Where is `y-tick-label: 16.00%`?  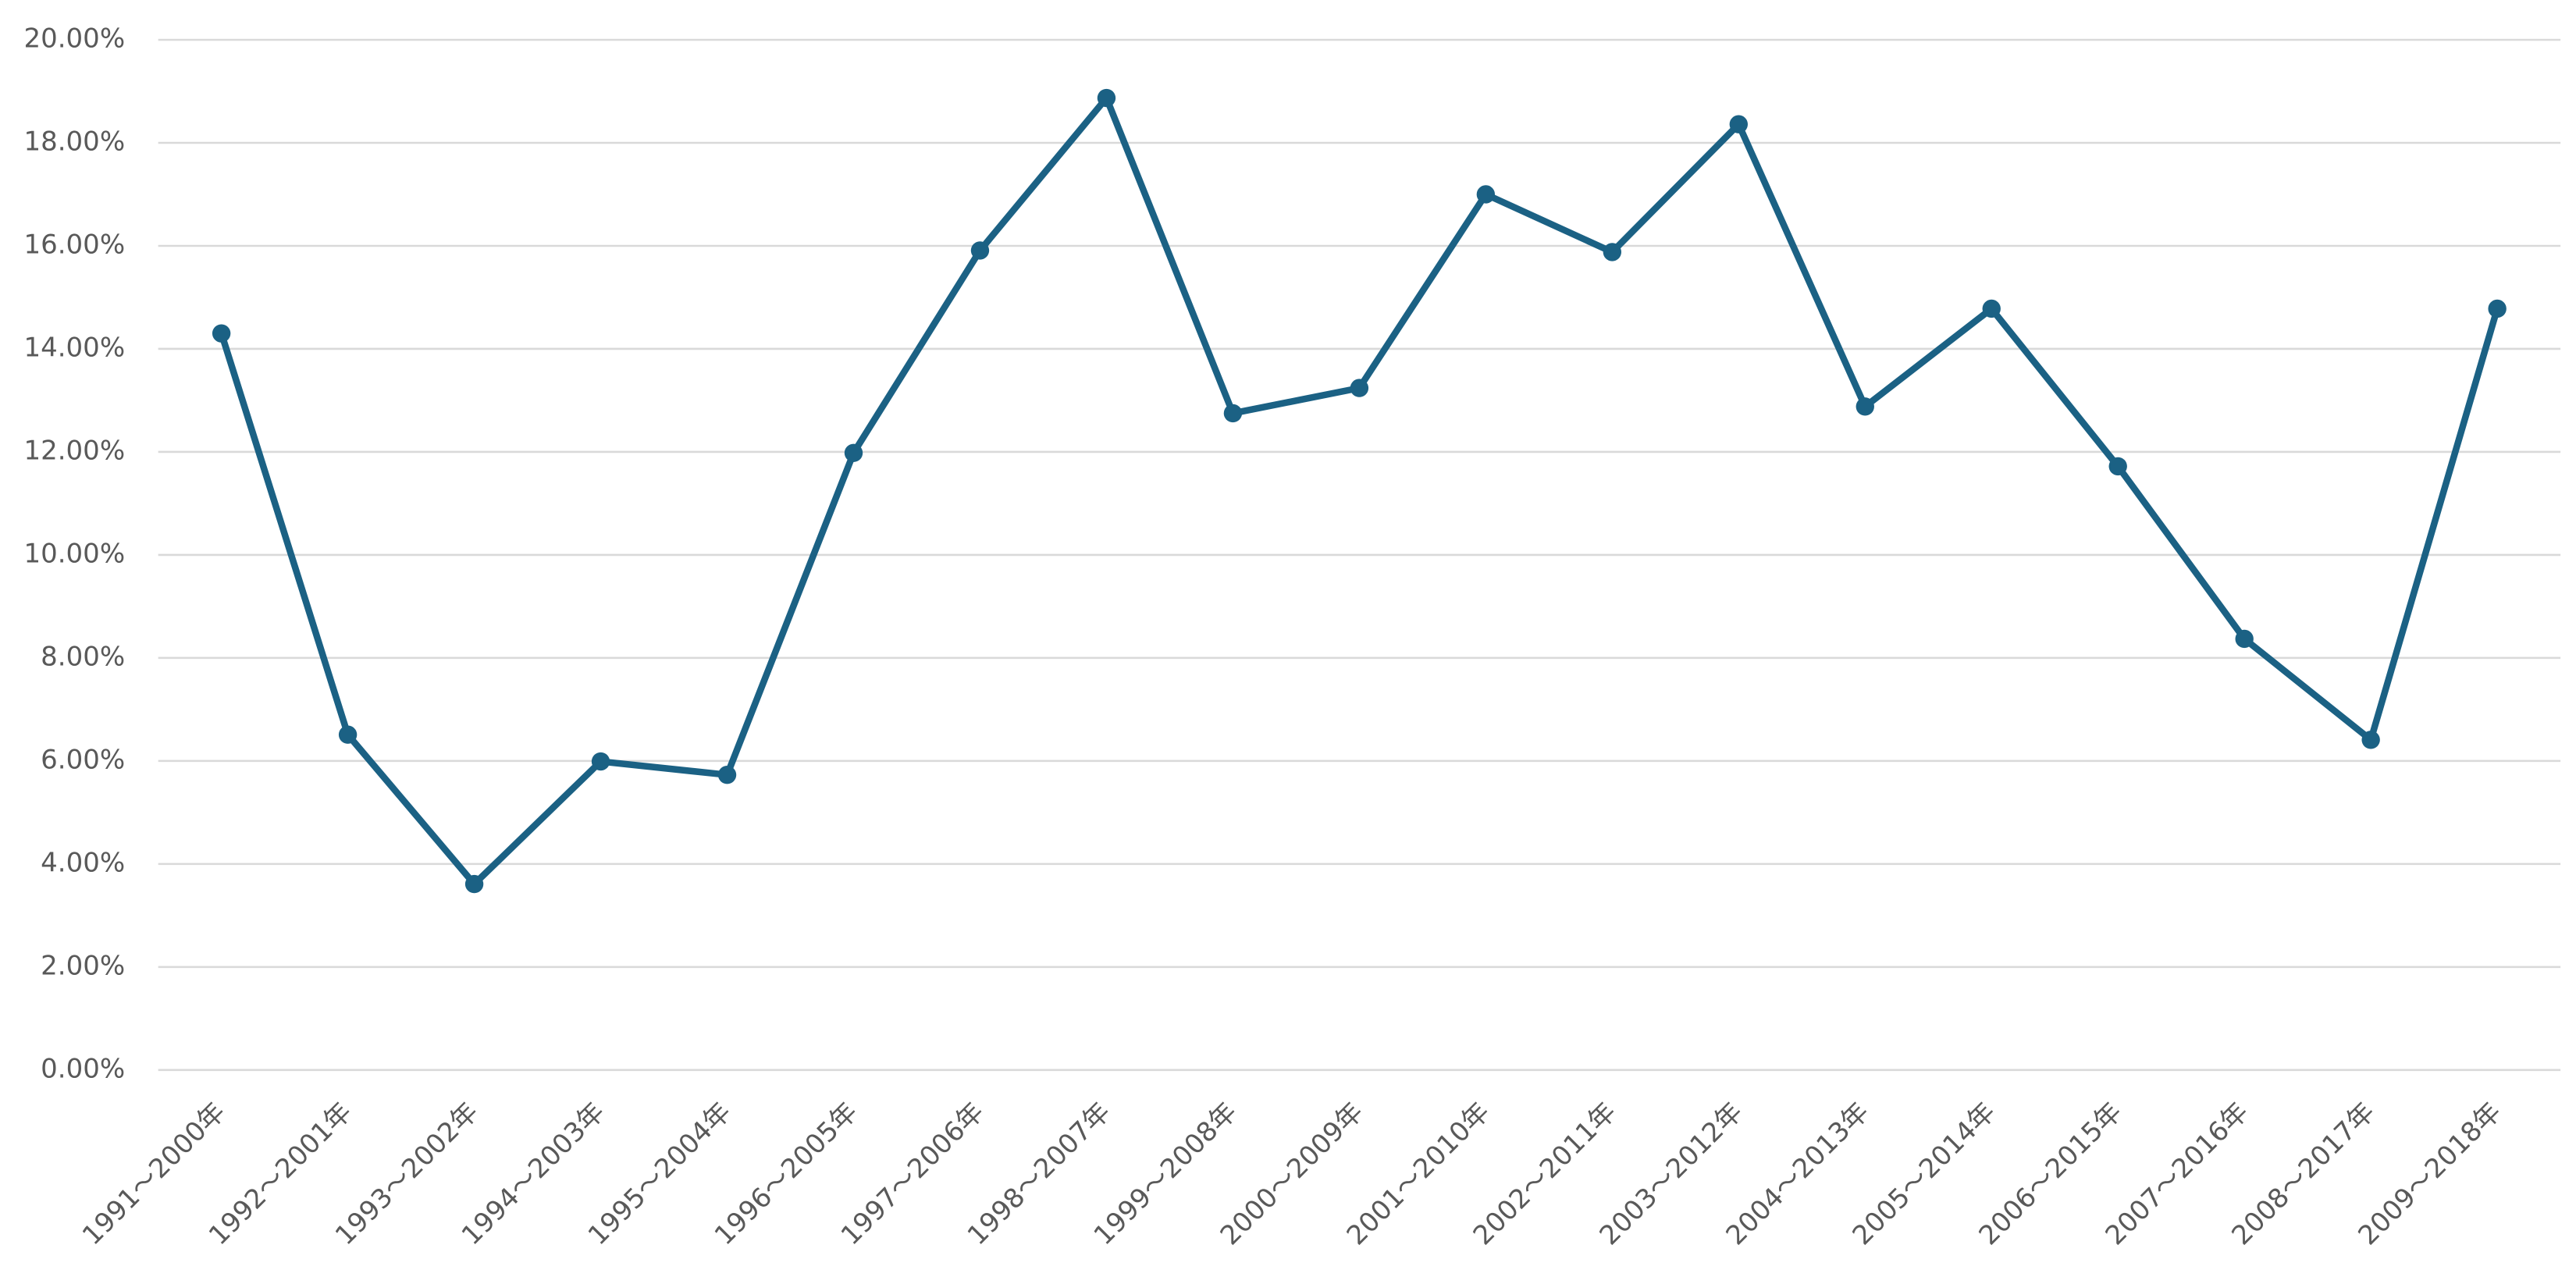 y-tick-label: 16.00% is located at coordinates (74, 244).